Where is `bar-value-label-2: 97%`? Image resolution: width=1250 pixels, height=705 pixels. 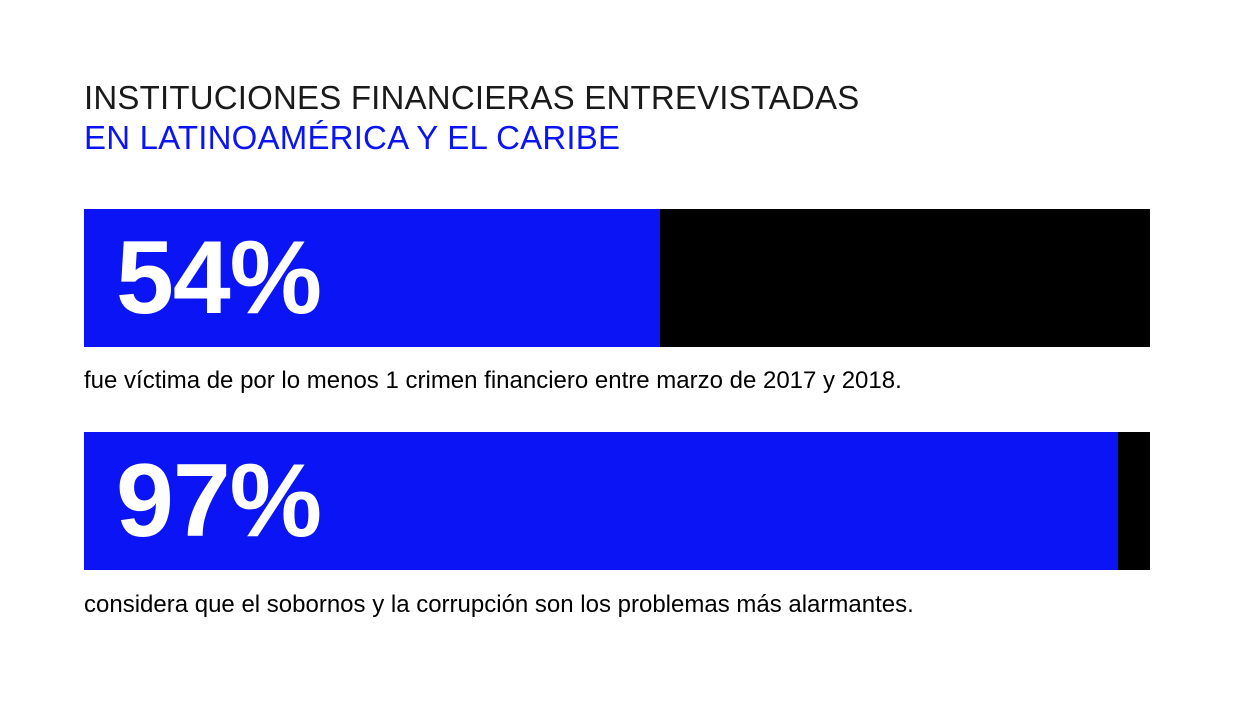
bar-value-label-2: 97% is located at coordinates (219, 501).